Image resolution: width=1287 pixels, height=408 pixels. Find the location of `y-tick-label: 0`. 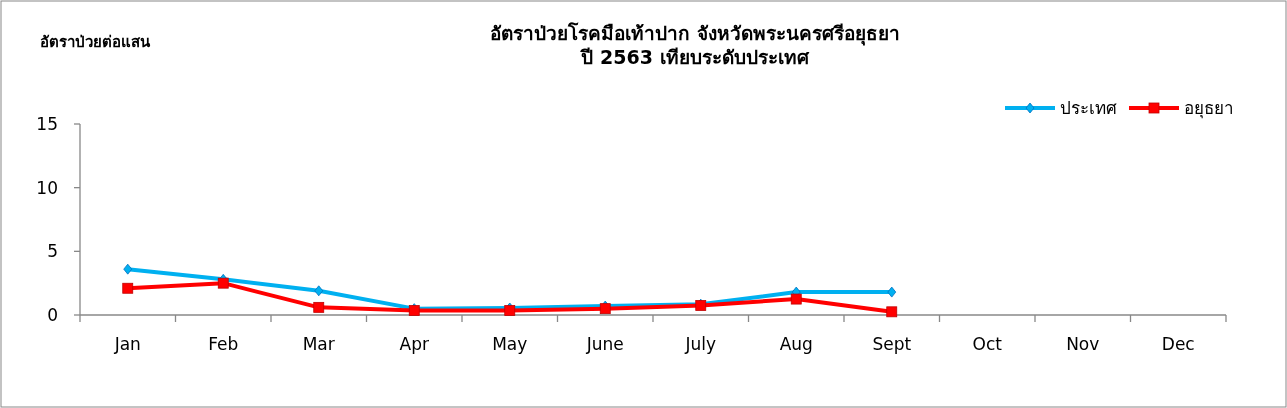

y-tick-label: 0 is located at coordinates (52, 315).